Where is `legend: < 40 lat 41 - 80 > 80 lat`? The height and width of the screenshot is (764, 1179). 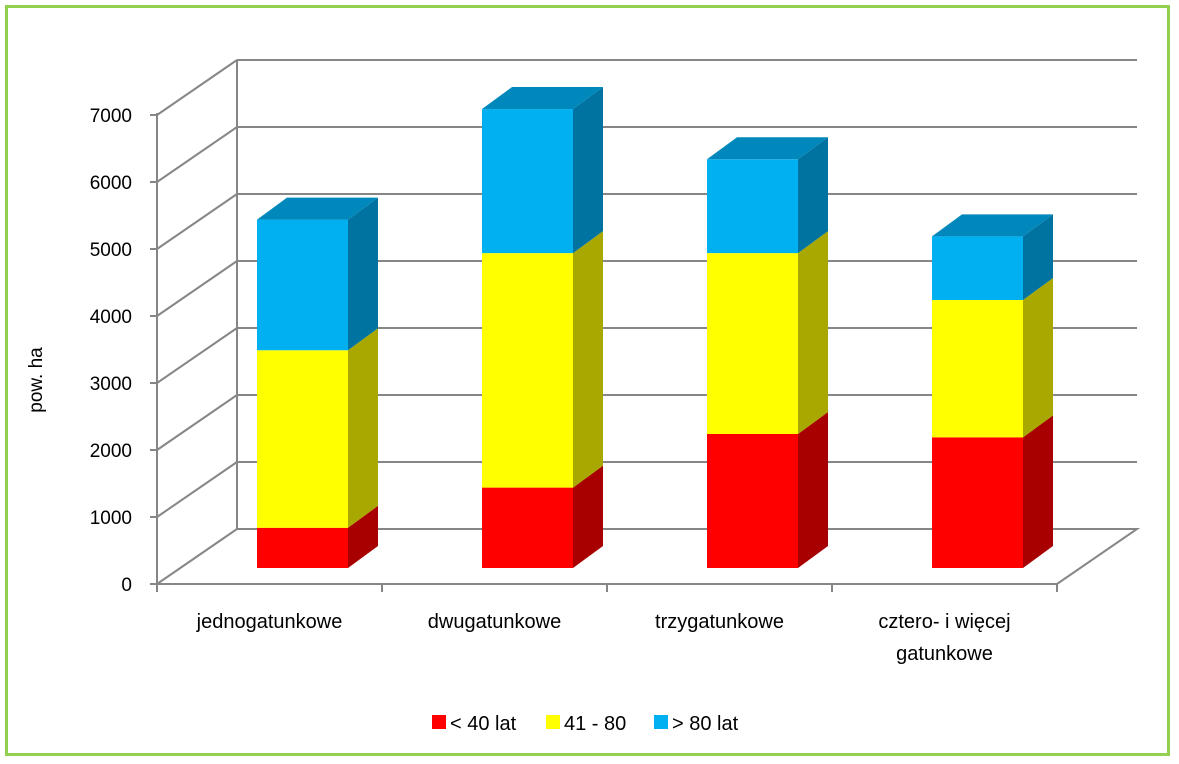
legend: < 40 lat 41 - 80 > 80 lat is located at coordinates (585, 724).